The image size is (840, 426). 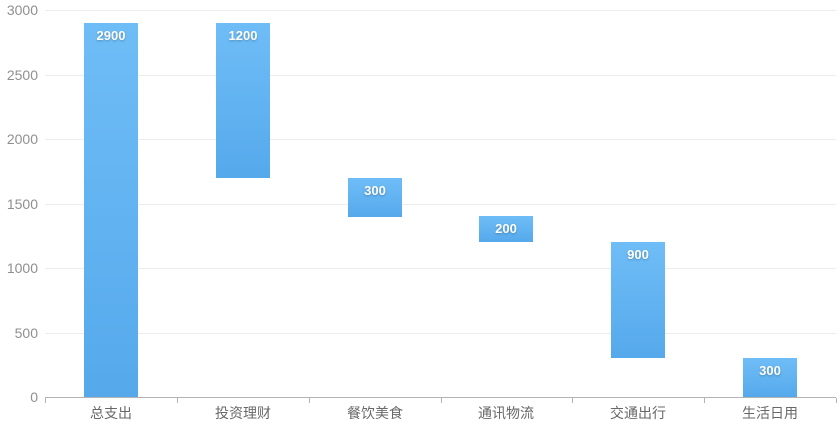 I want to click on bar-value-label: 2900, so click(x=111, y=35).